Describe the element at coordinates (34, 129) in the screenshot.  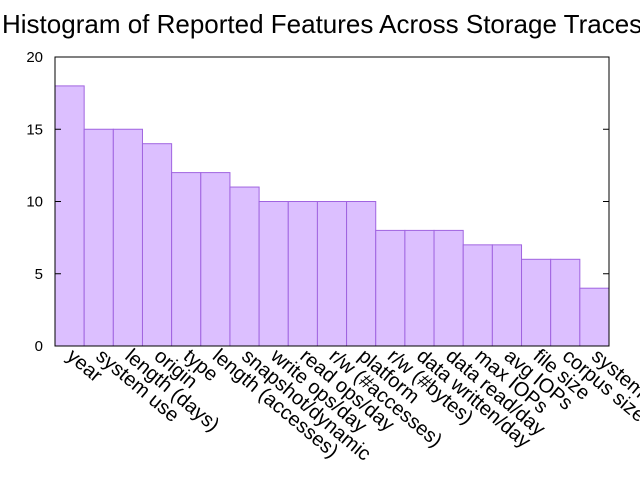
I see `y-tick-label-3: 15` at that location.